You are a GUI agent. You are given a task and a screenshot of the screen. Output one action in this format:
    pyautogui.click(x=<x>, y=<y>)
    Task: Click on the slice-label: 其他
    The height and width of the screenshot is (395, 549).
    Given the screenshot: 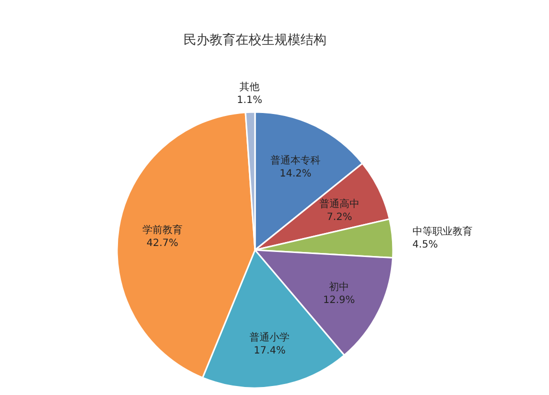 What is the action you would take?
    pyautogui.click(x=250, y=87)
    